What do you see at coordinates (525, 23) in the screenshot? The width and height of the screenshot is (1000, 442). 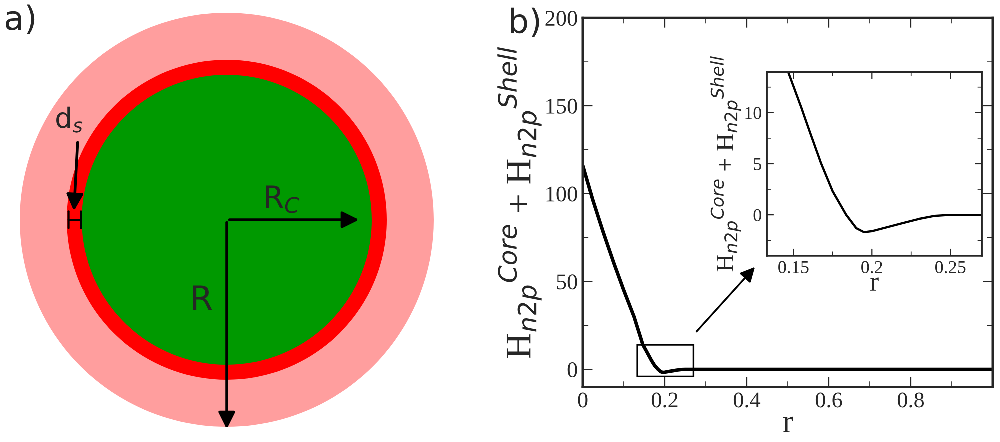 I see `chart-title: b)` at bounding box center [525, 23].